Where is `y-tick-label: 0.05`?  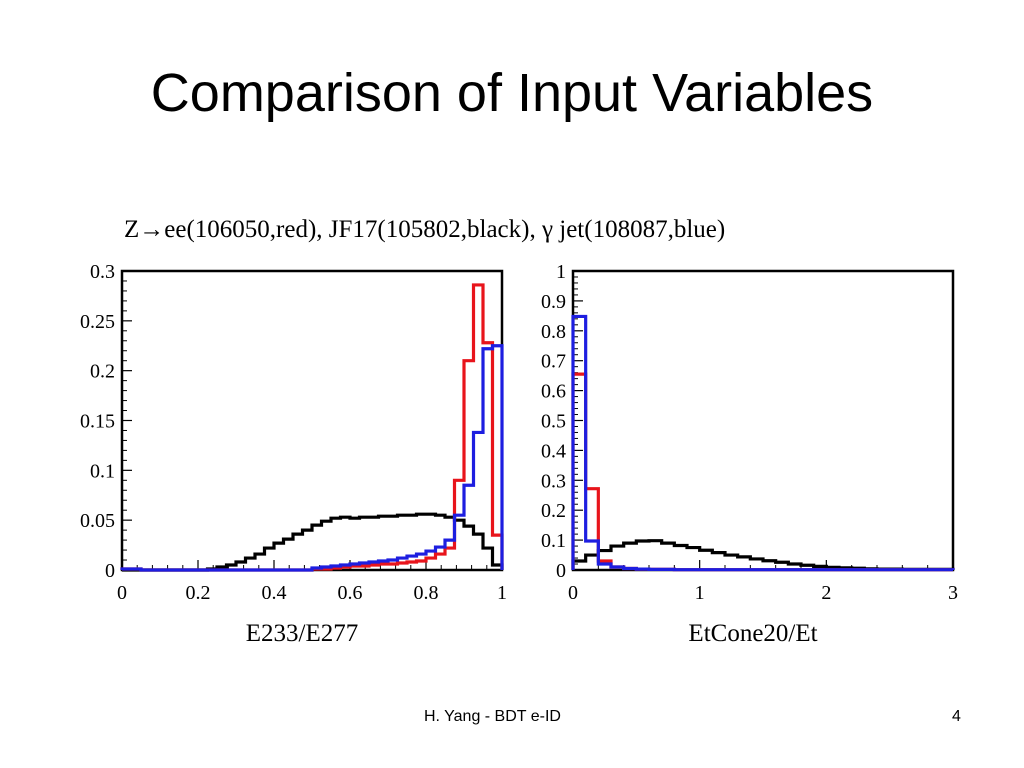
y-tick-label: 0.05 is located at coordinates (97, 521).